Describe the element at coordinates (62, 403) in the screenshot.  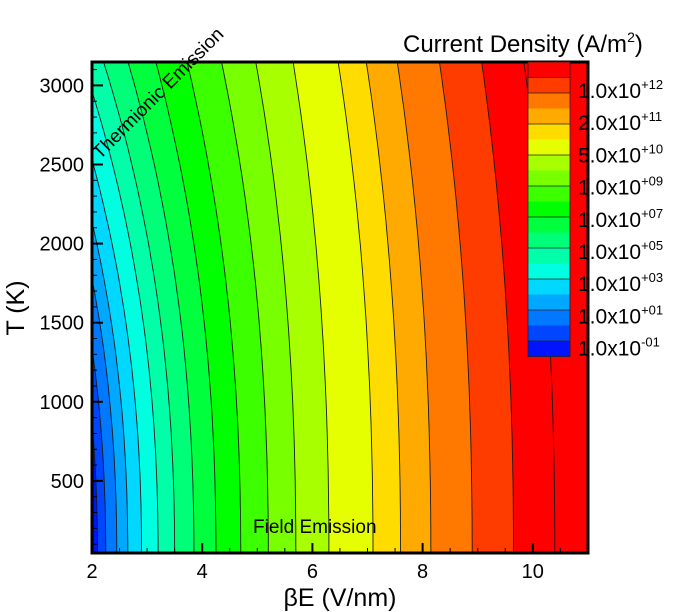
I see `y-tick-label: 1000` at that location.